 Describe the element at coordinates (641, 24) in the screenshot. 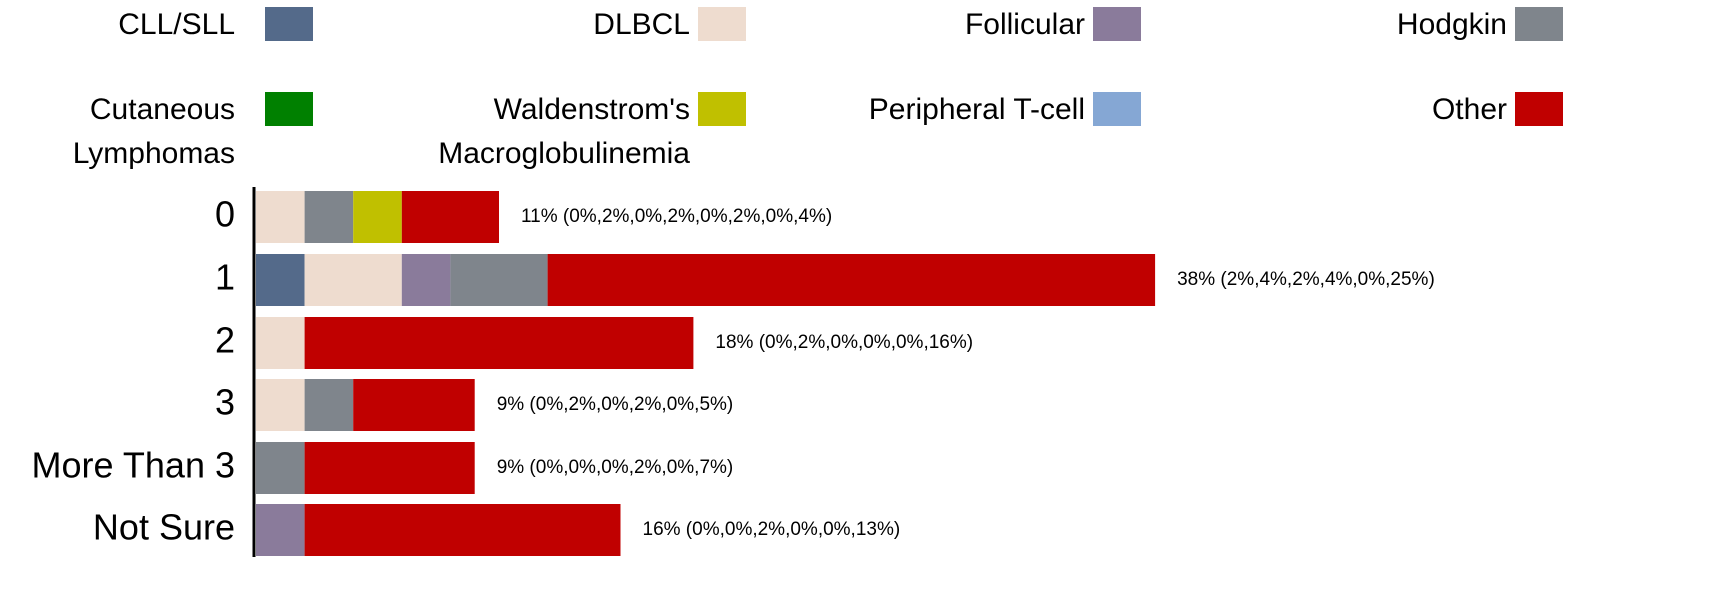

I see `legend-label: DLBCL` at that location.